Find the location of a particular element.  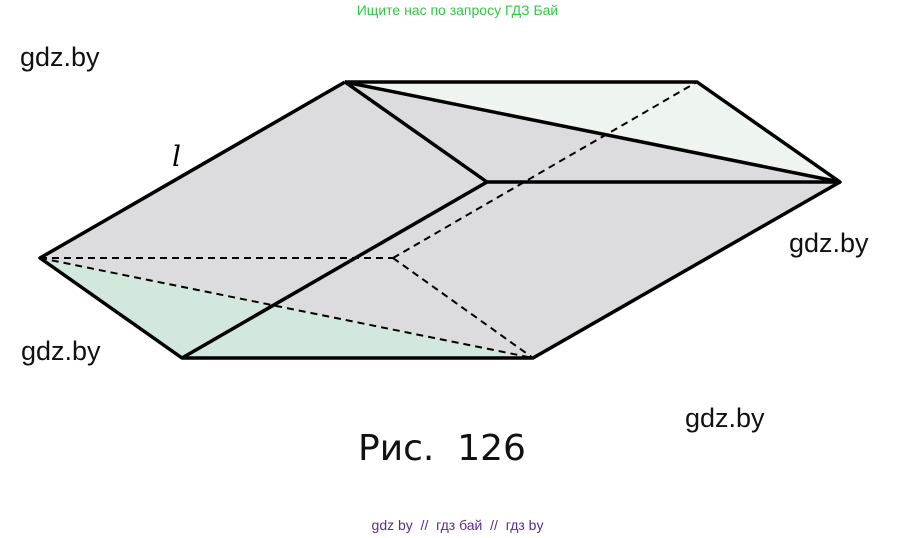

edge-label-l: l is located at coordinates (176, 156).